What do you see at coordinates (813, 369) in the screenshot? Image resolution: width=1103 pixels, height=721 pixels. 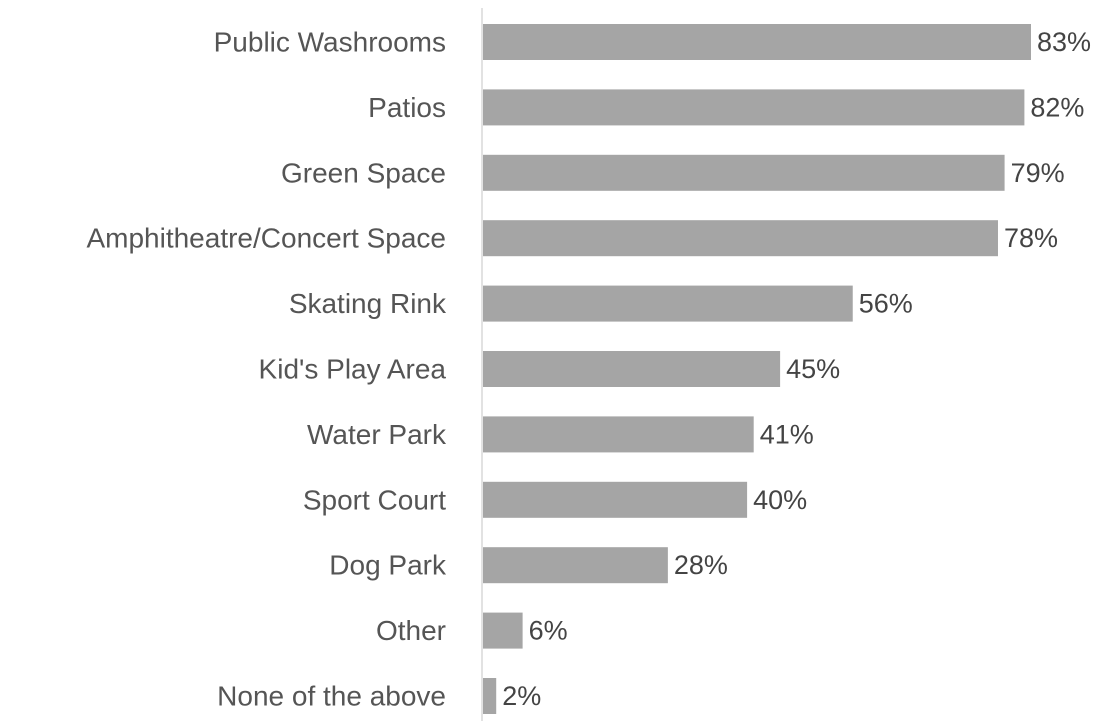 I see `value-label: 45%` at bounding box center [813, 369].